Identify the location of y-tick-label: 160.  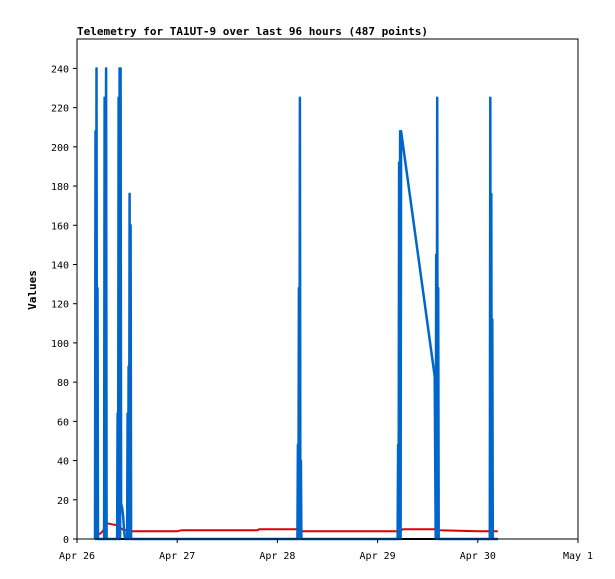
(60, 226).